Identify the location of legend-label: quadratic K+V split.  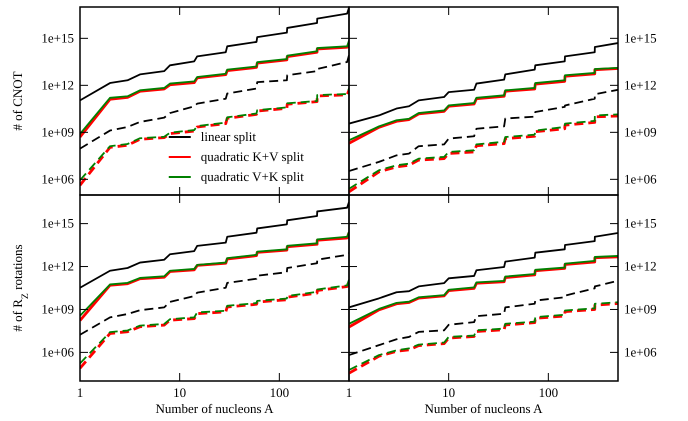
(252, 156).